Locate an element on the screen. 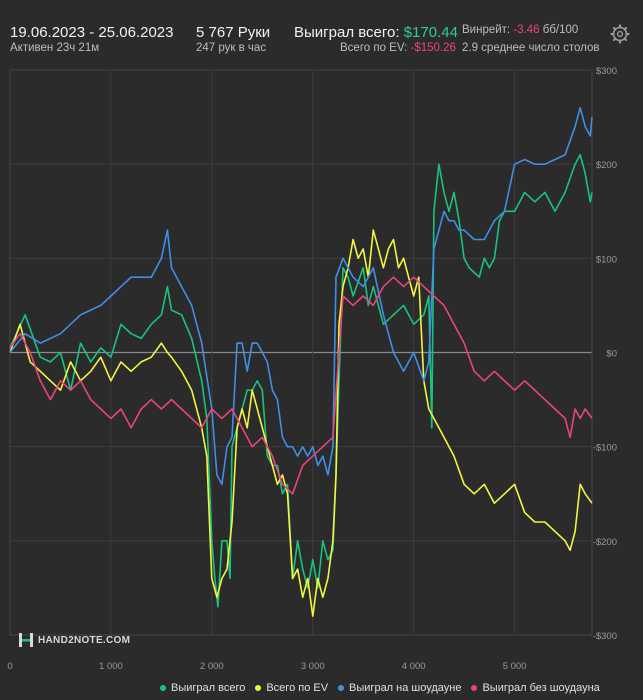 The width and height of the screenshot is (643, 700). y-tick-label: $200 is located at coordinates (606, 165).